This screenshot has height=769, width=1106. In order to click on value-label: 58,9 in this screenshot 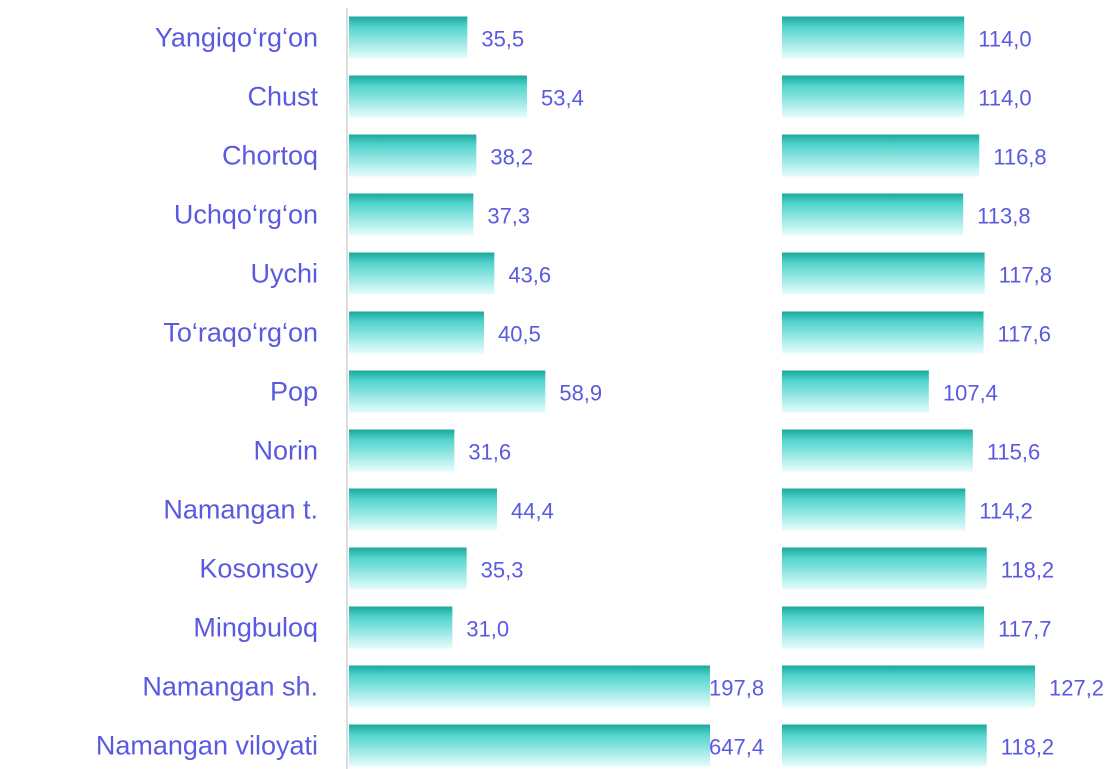, I will do `click(580, 392)`.